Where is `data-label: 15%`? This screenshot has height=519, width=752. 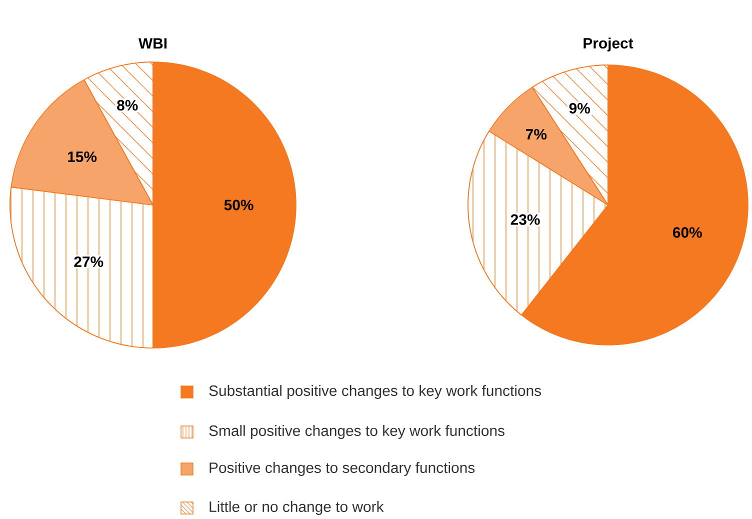 data-label: 15% is located at coordinates (82, 157).